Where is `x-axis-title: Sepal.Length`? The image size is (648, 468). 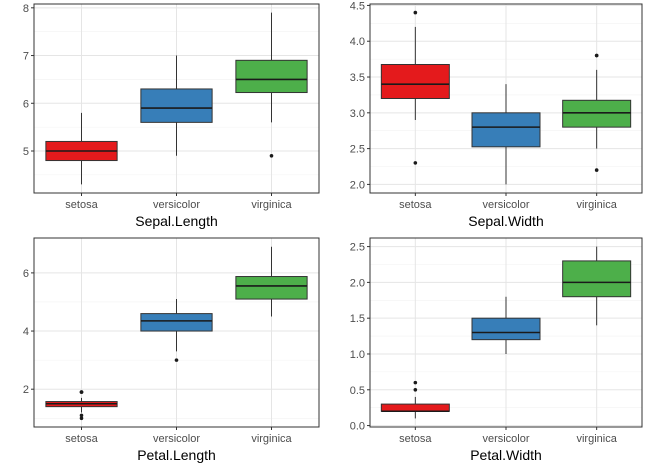 x-axis-title: Sepal.Length is located at coordinates (176, 221).